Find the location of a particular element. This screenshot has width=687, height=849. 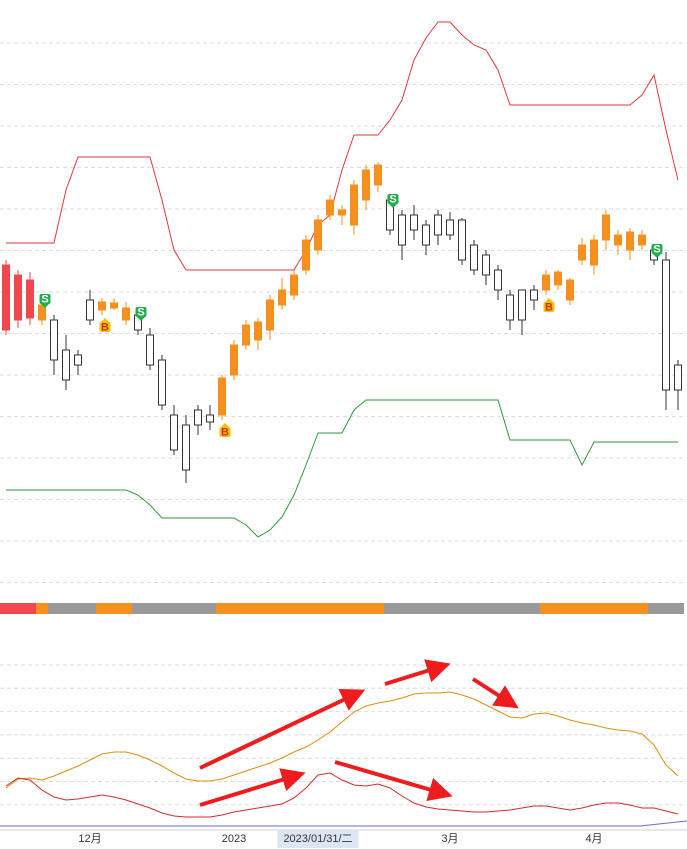

crosshair-label: 2023/01/31/二 is located at coordinates (317, 839).